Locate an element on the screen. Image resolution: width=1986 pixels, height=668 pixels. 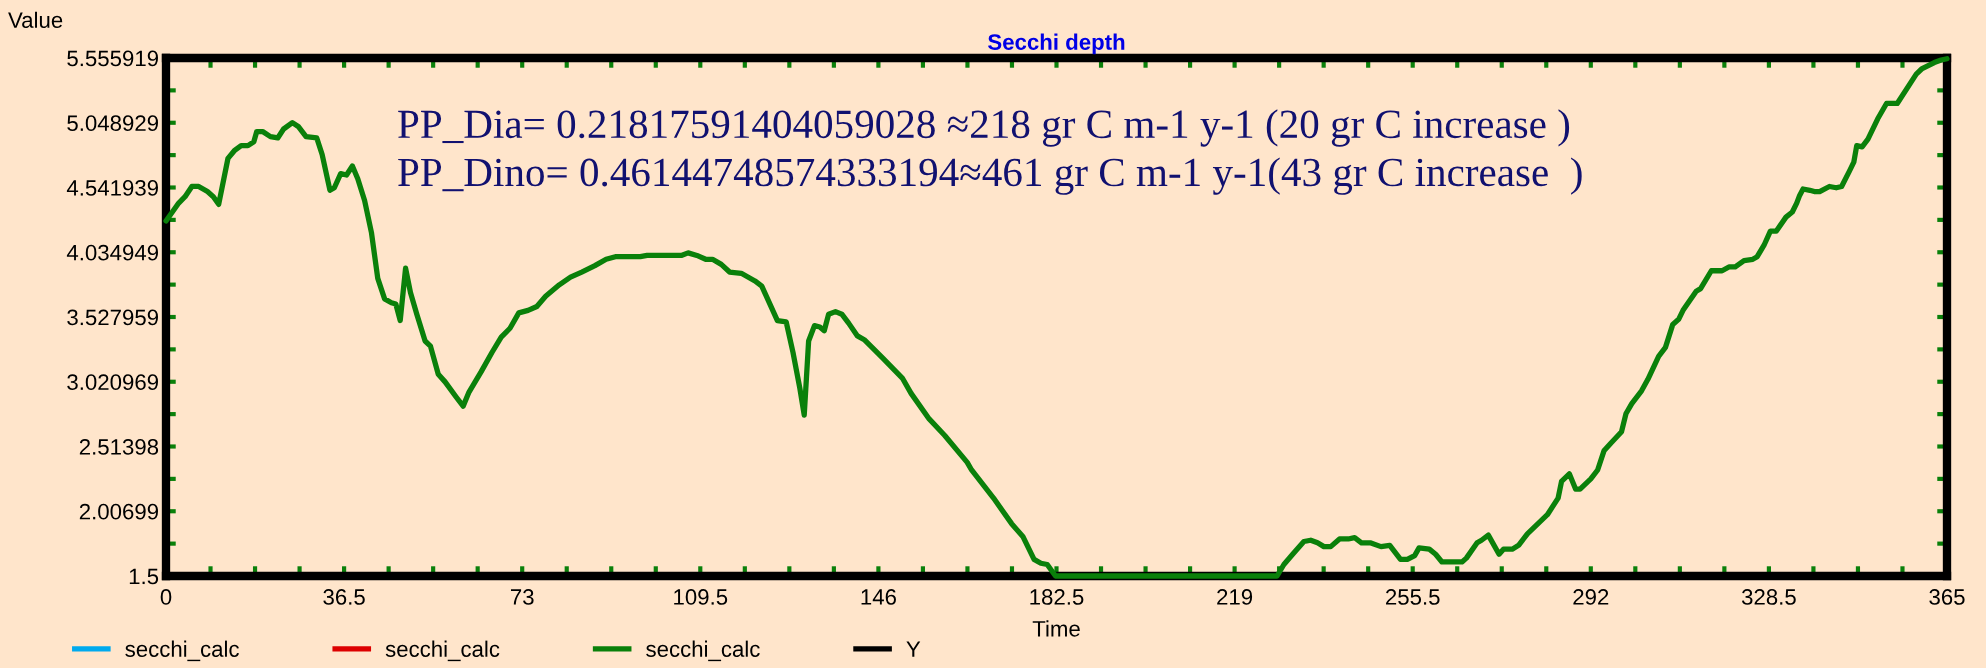
chart-title: Secchi depth is located at coordinates (1056, 44).